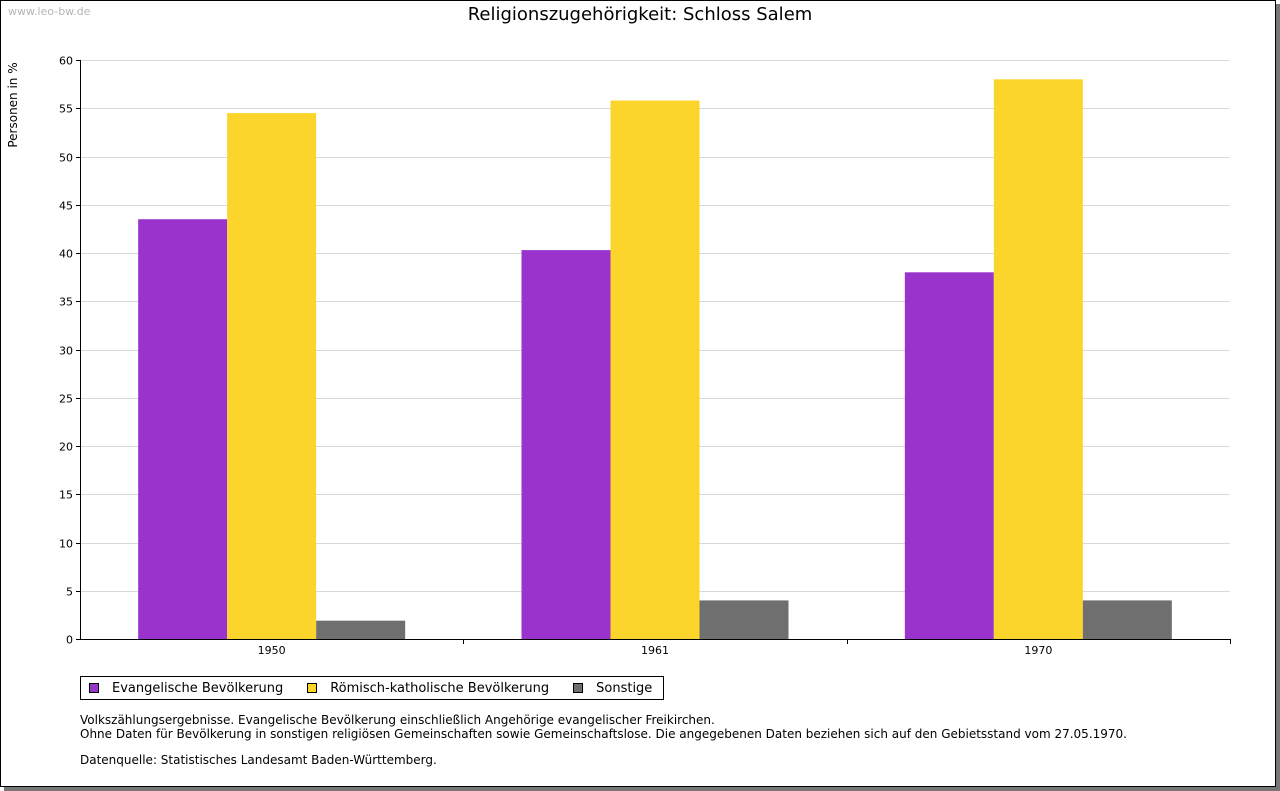 This screenshot has height=791, width=1280. What do you see at coordinates (66, 399) in the screenshot?
I see `y-tick-label: 25` at bounding box center [66, 399].